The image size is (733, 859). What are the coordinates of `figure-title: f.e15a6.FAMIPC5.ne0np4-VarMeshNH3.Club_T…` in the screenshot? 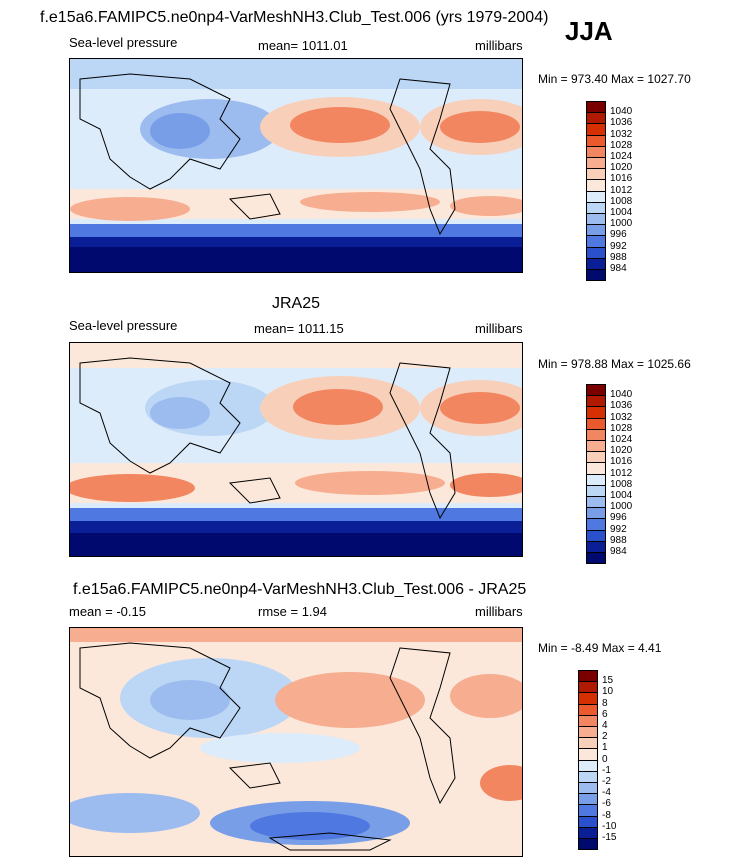 It's located at (294, 17).